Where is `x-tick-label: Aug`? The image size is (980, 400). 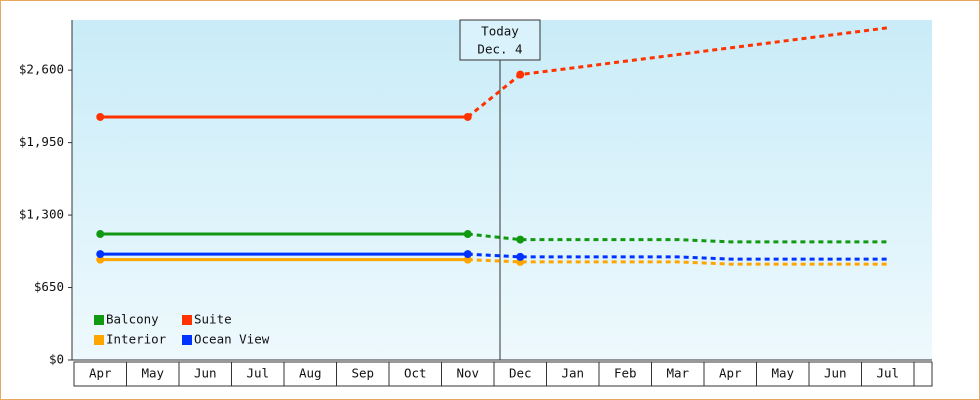
x-tick-label: Aug is located at coordinates (310, 373).